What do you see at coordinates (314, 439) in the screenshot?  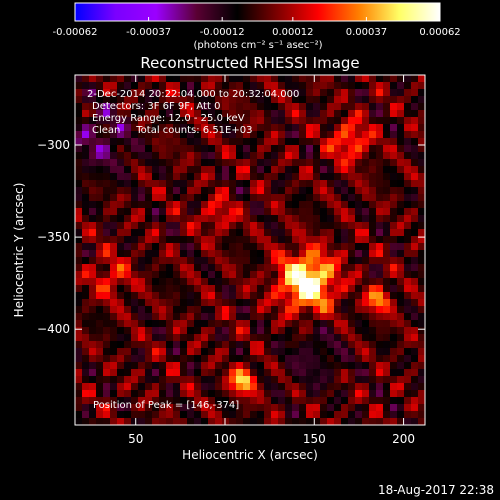 I see `x-tick-label: 150` at bounding box center [314, 439].